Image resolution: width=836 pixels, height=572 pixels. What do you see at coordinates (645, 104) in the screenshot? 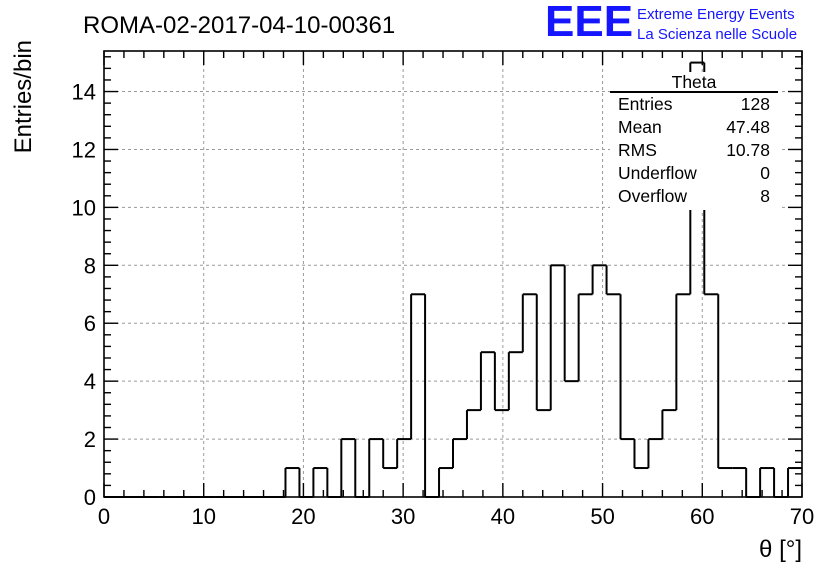
I see `stats-key: Entries` at bounding box center [645, 104].